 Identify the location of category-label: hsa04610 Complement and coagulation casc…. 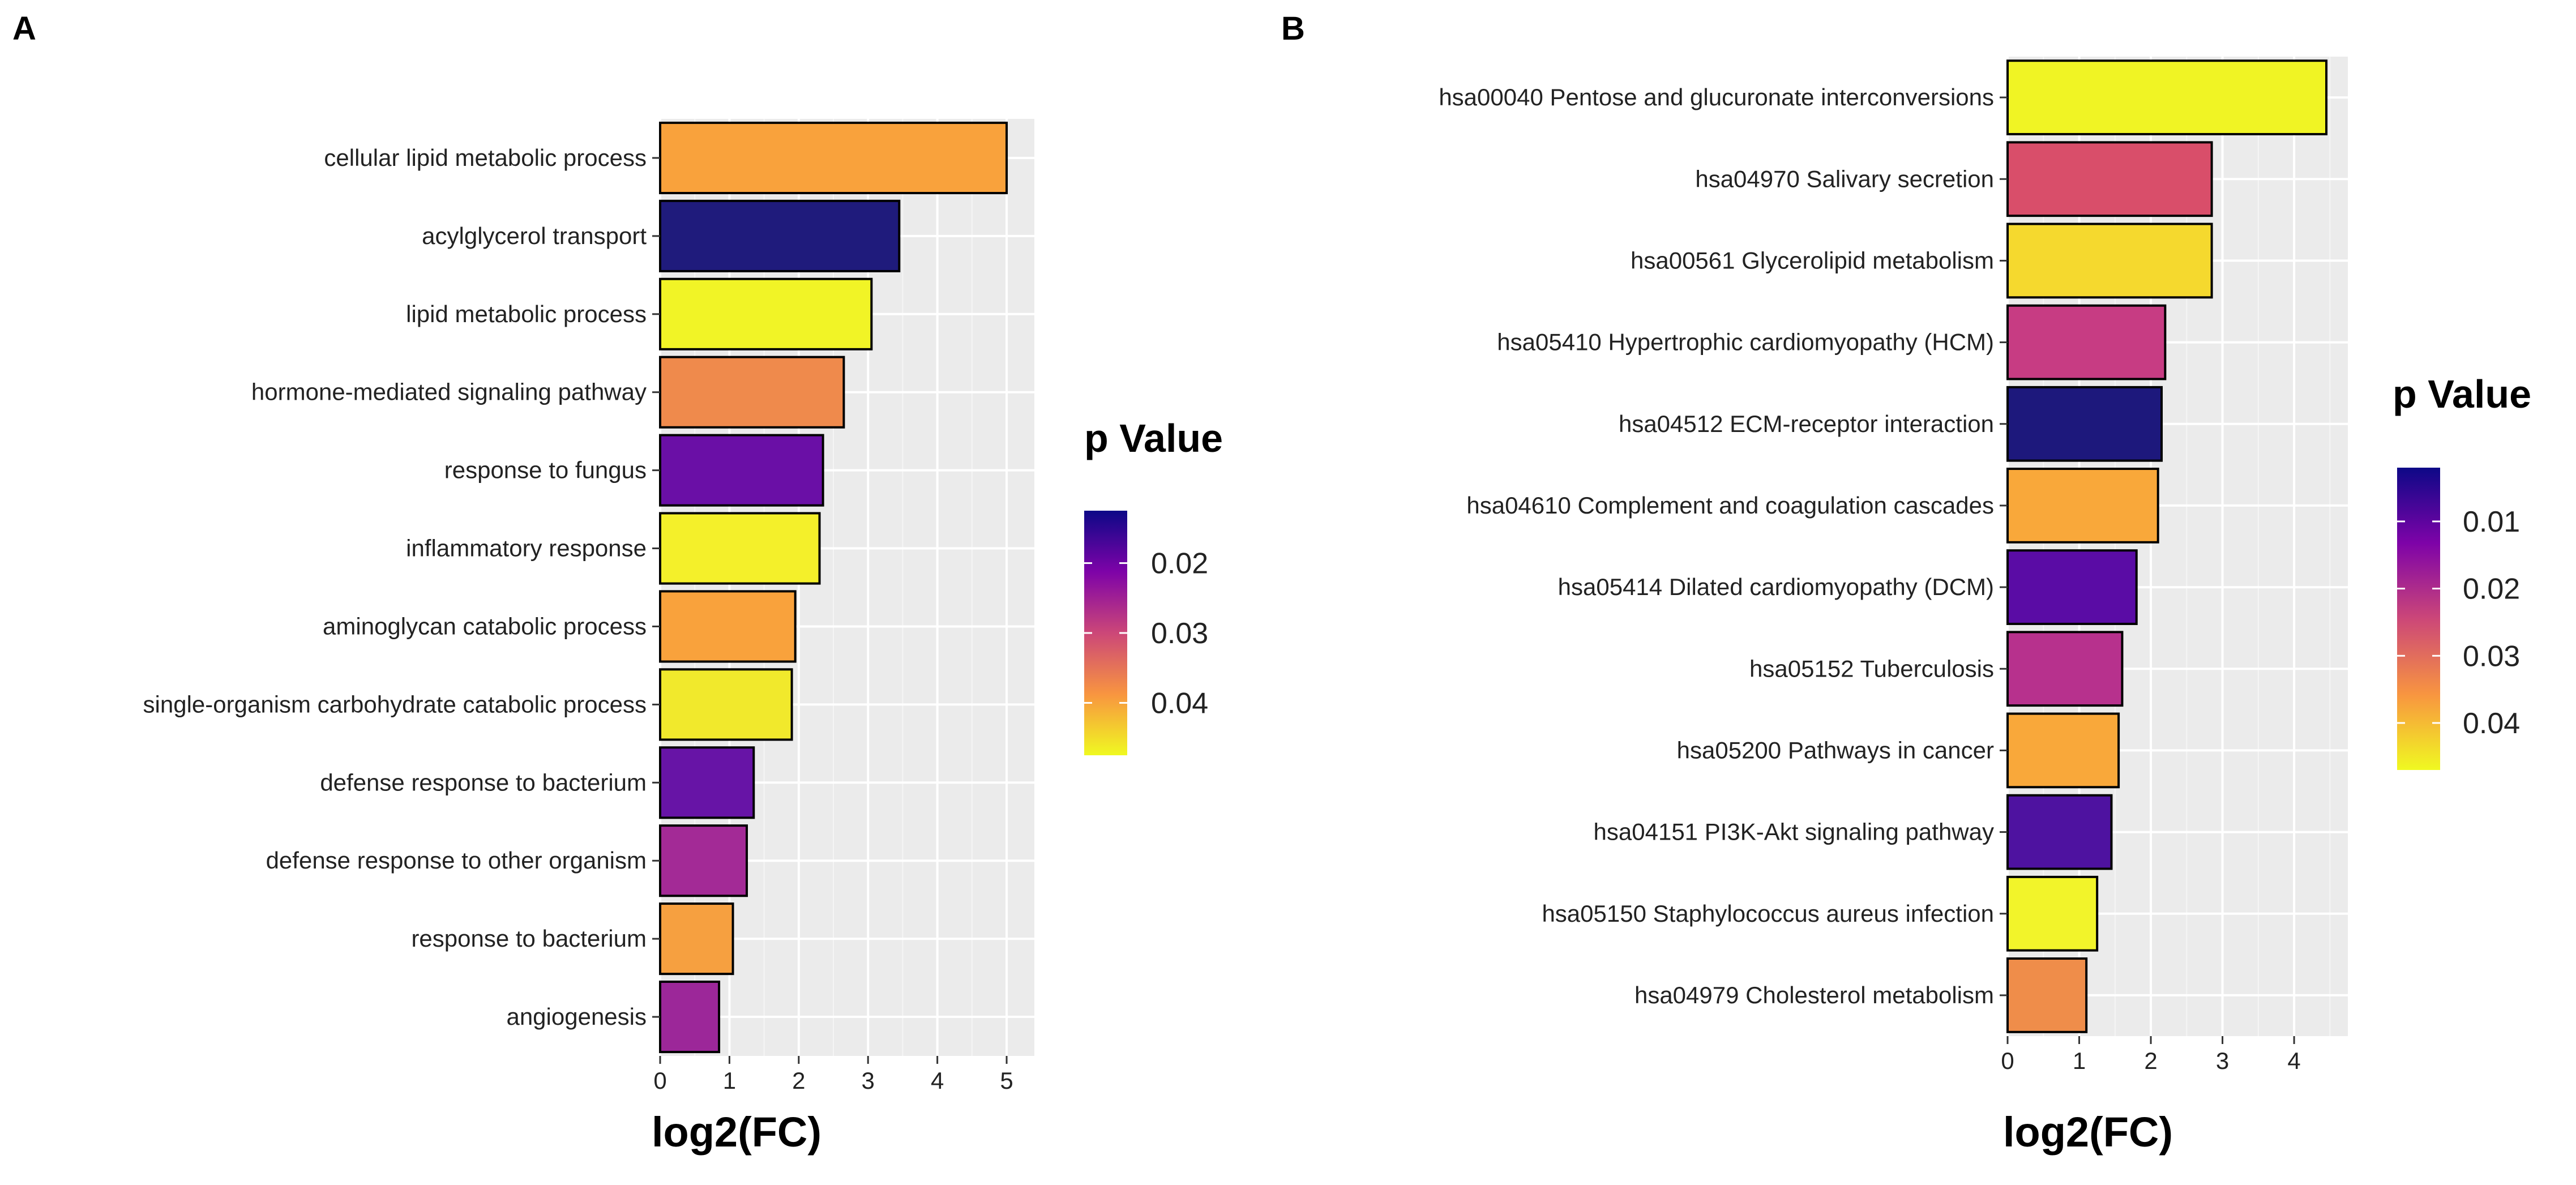
(1730, 505).